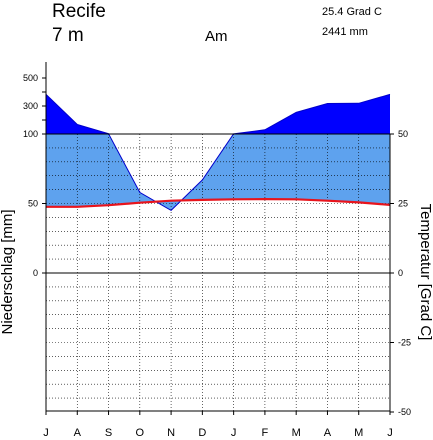 This screenshot has width=433, height=440. I want to click on station-elevation: 7 m, so click(68, 35).